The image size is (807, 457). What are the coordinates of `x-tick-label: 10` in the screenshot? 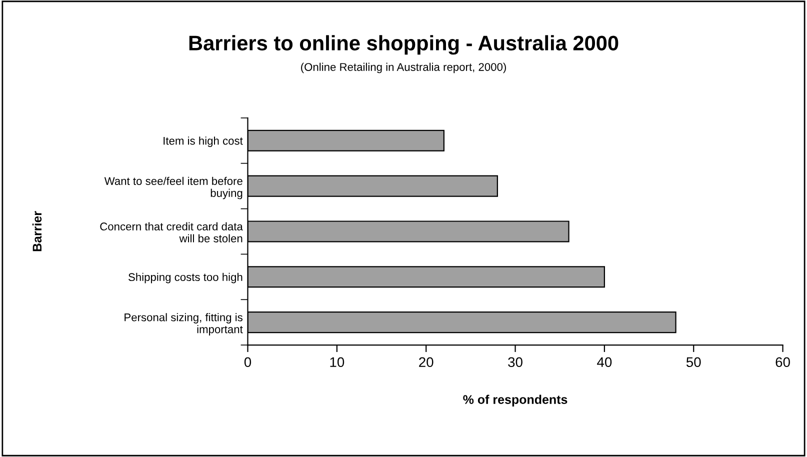 It's located at (337, 362).